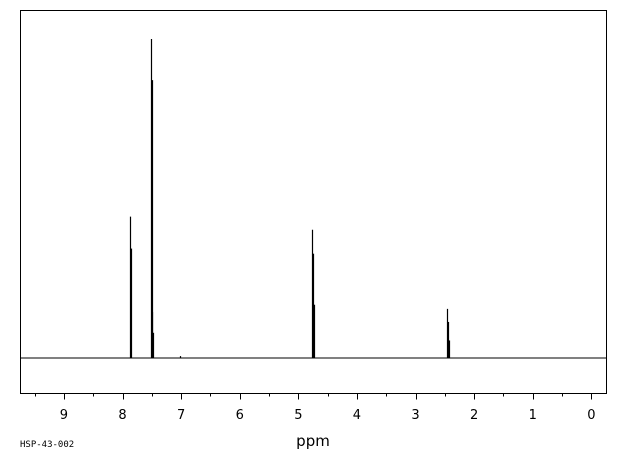 Image resolution: width=620 pixels, height=455 pixels. I want to click on x-axis-tick-labels: 9 8 7 6 5 4 3 2 1 0, so click(328, 415).